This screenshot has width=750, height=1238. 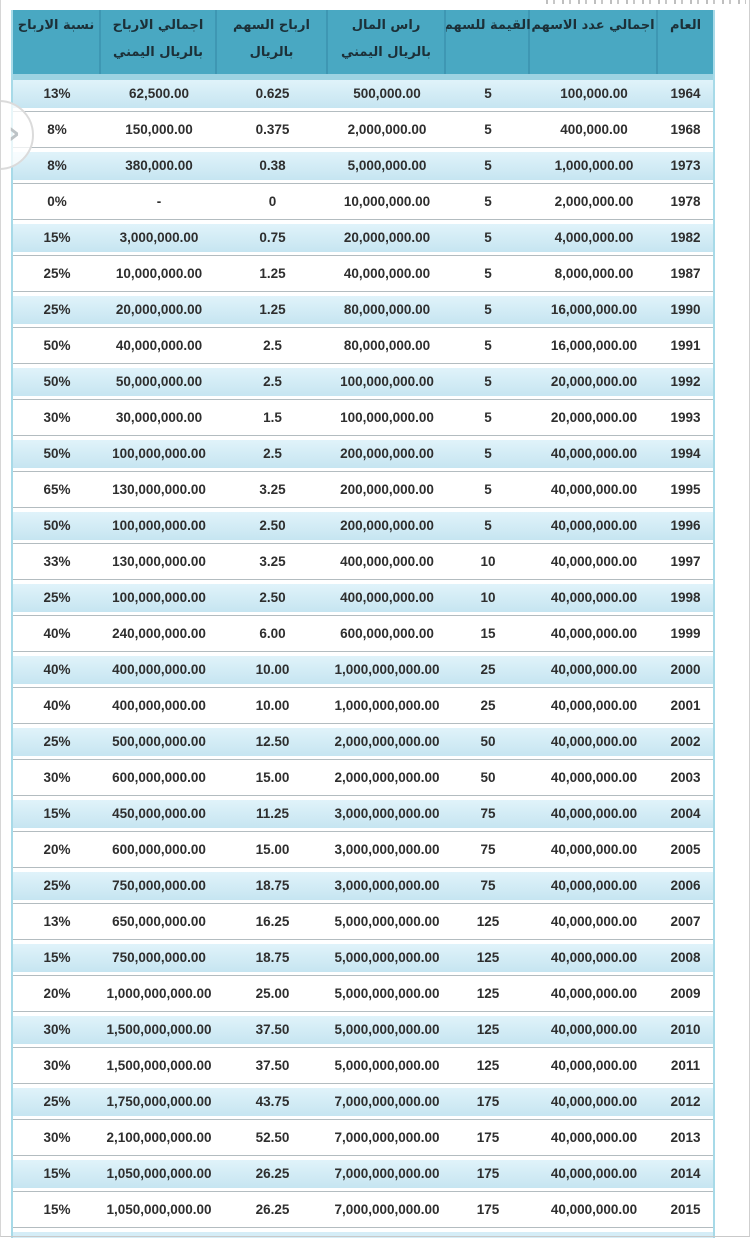 I want to click on table-cell-year: 1992, so click(x=685, y=381).